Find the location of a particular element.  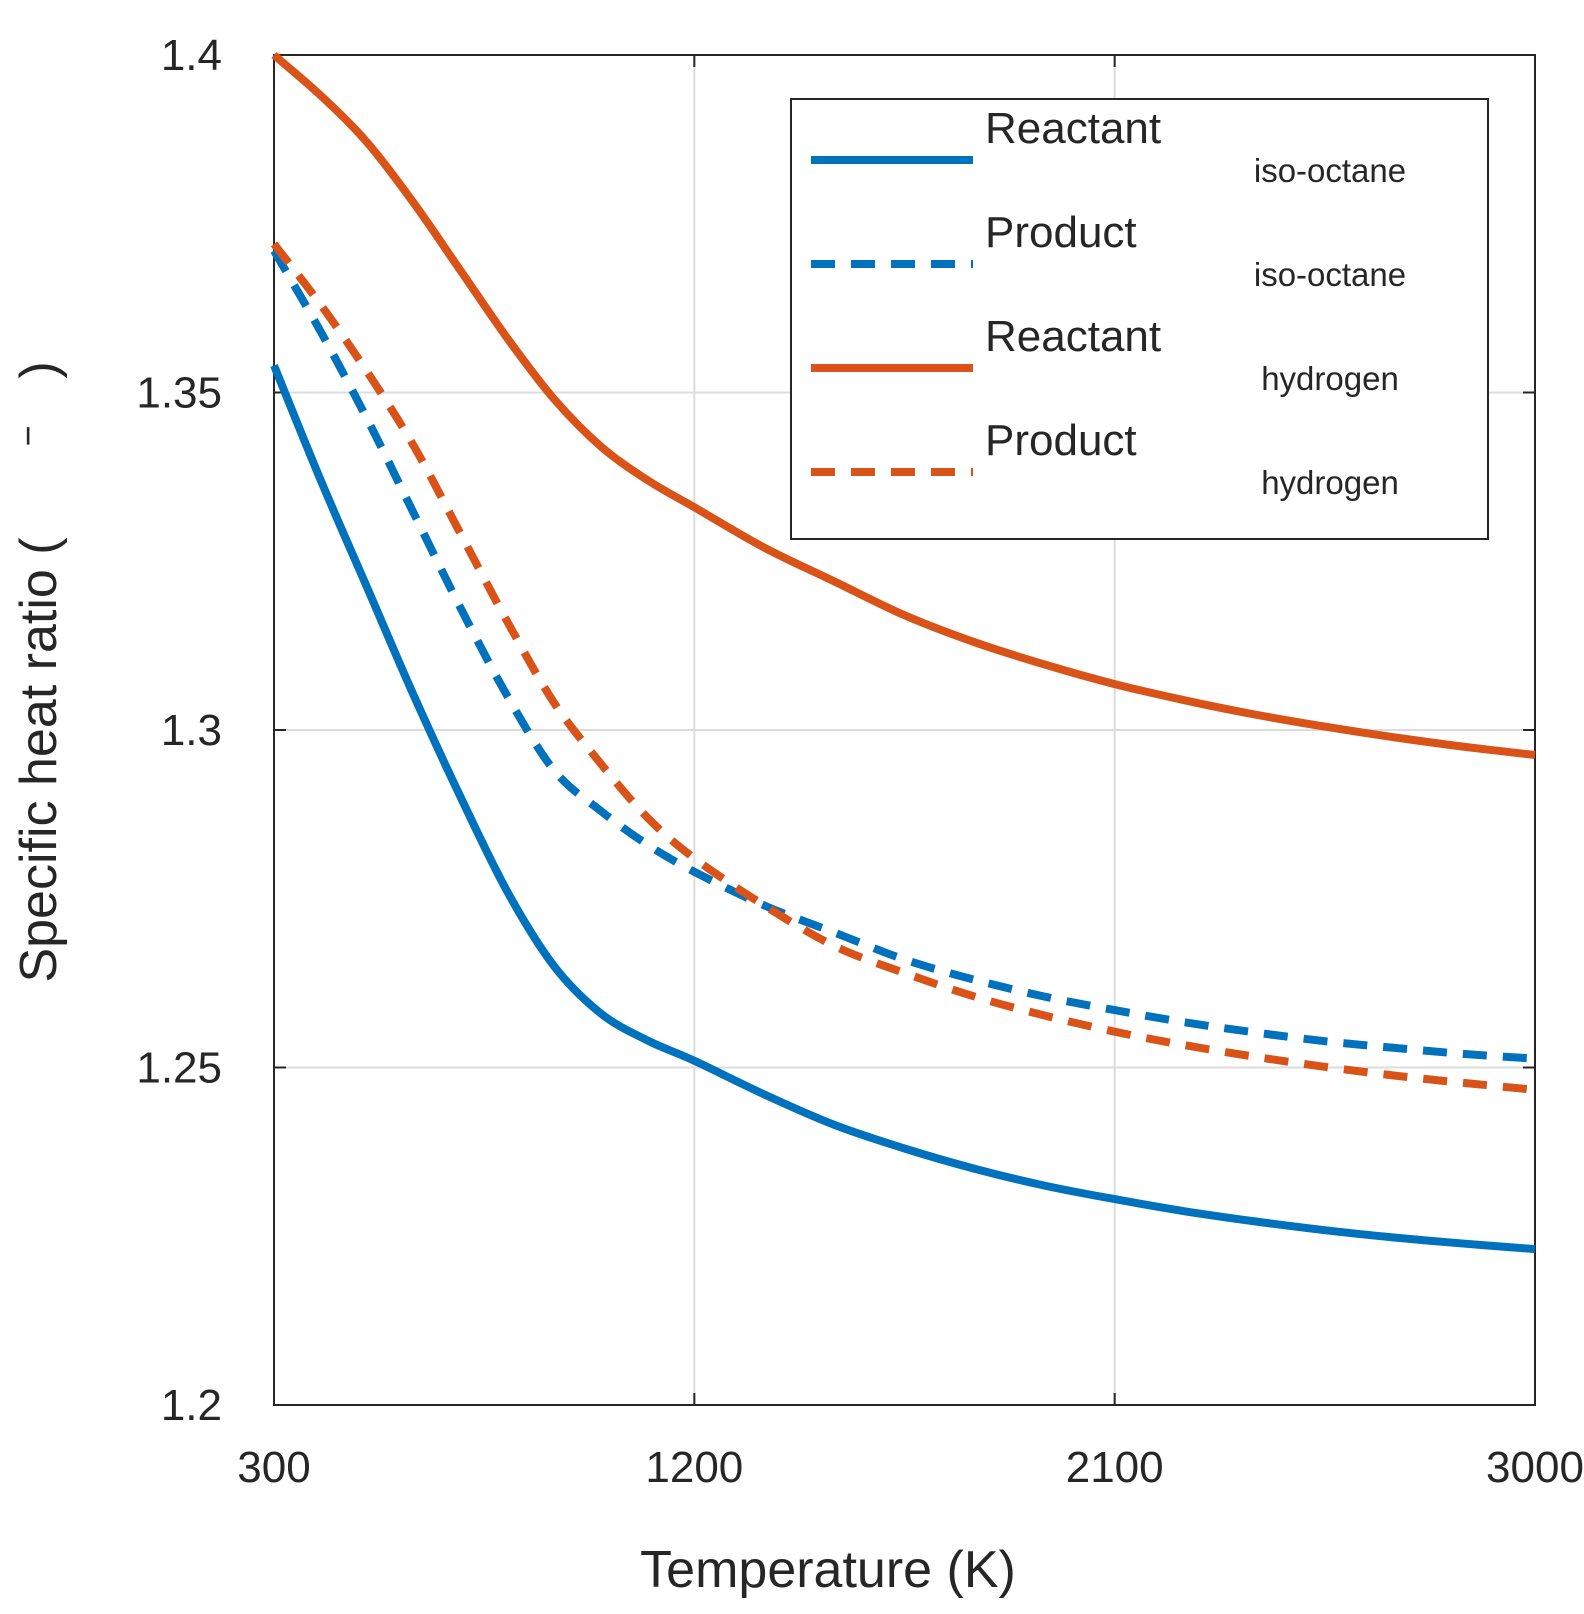

x-tick-label: 300 is located at coordinates (273, 1467).